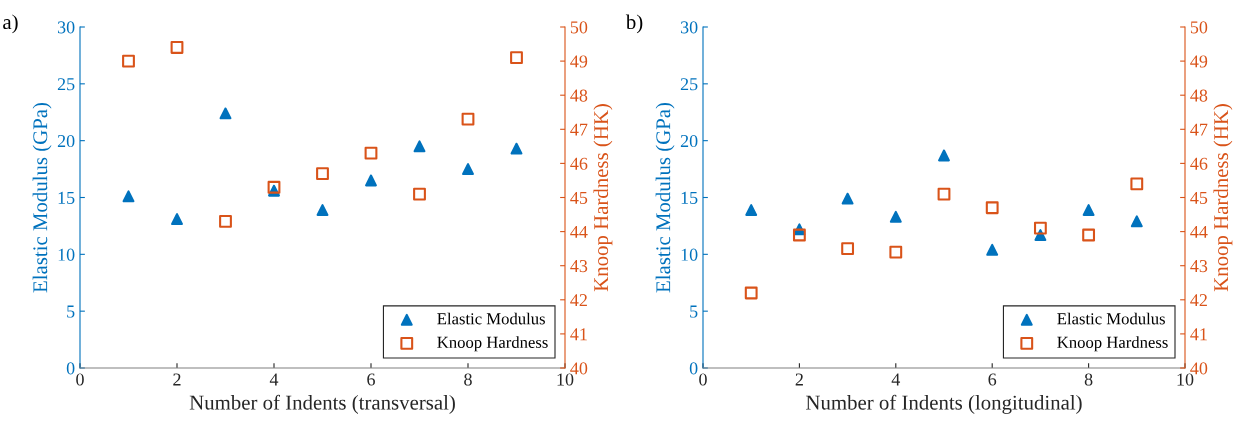 Image resolution: width=1245 pixels, height=427 pixels. What do you see at coordinates (634, 24) in the screenshot?
I see `chart-title: b)` at bounding box center [634, 24].